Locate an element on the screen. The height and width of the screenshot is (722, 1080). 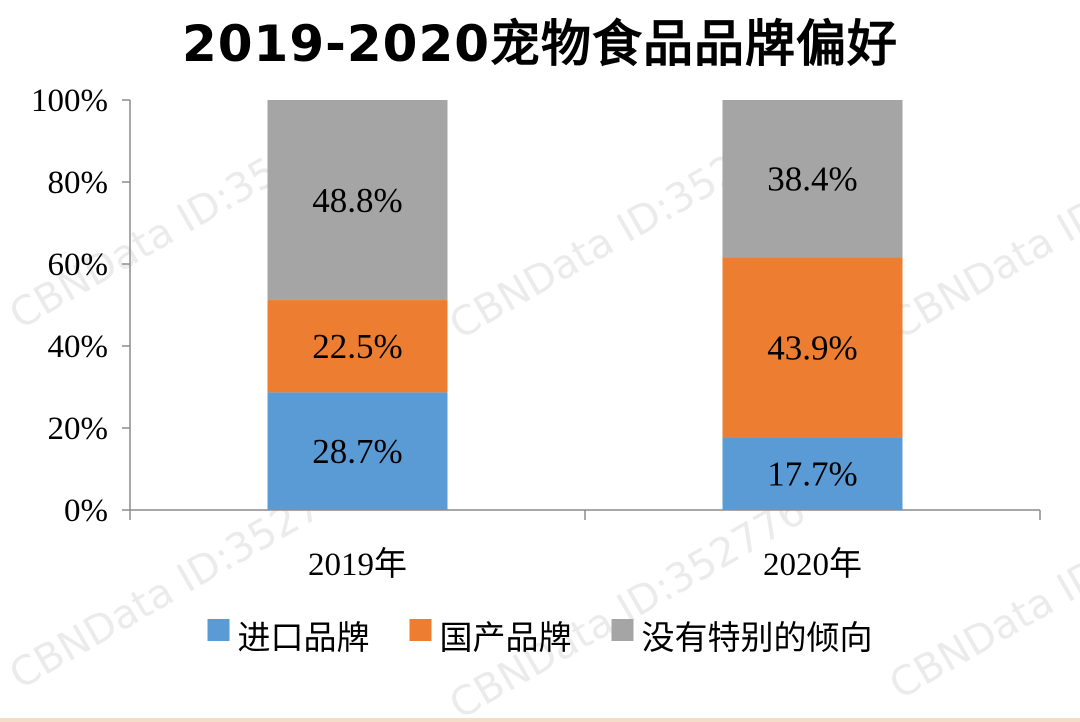
legend-label: 国产品牌 is located at coordinates (506, 637).